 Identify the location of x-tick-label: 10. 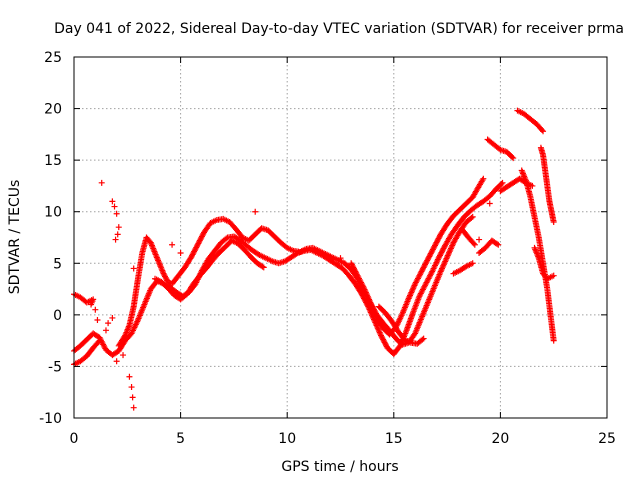
(287, 439).